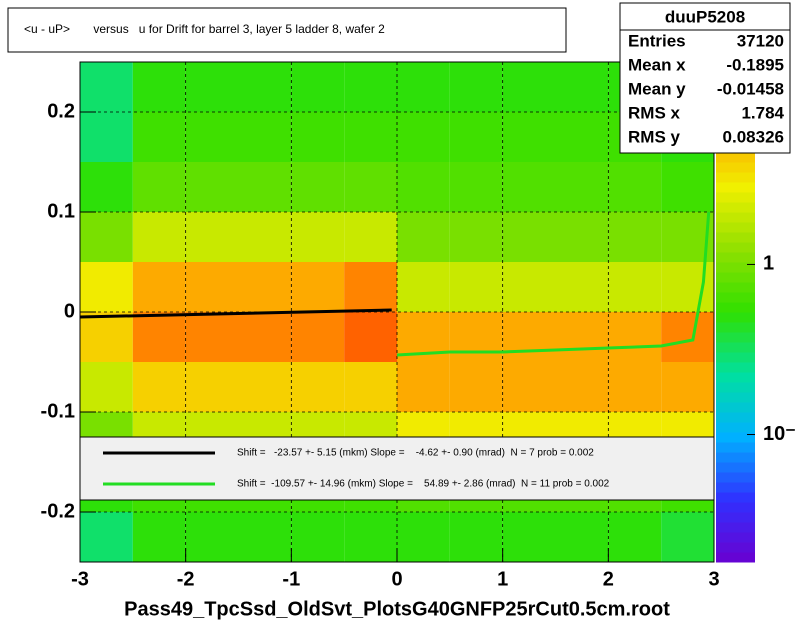 The height and width of the screenshot is (625, 795). What do you see at coordinates (779, 434) in the screenshot?
I see `z-tick-label: 10⁻¹` at bounding box center [779, 434].